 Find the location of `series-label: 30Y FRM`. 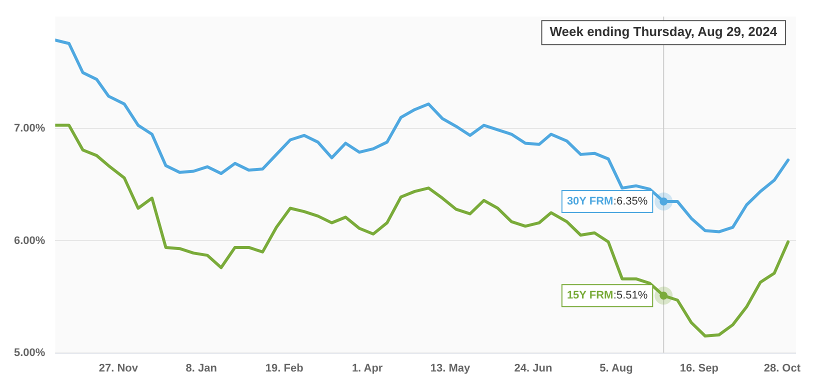

series-label: 30Y FRM is located at coordinates (590, 202).